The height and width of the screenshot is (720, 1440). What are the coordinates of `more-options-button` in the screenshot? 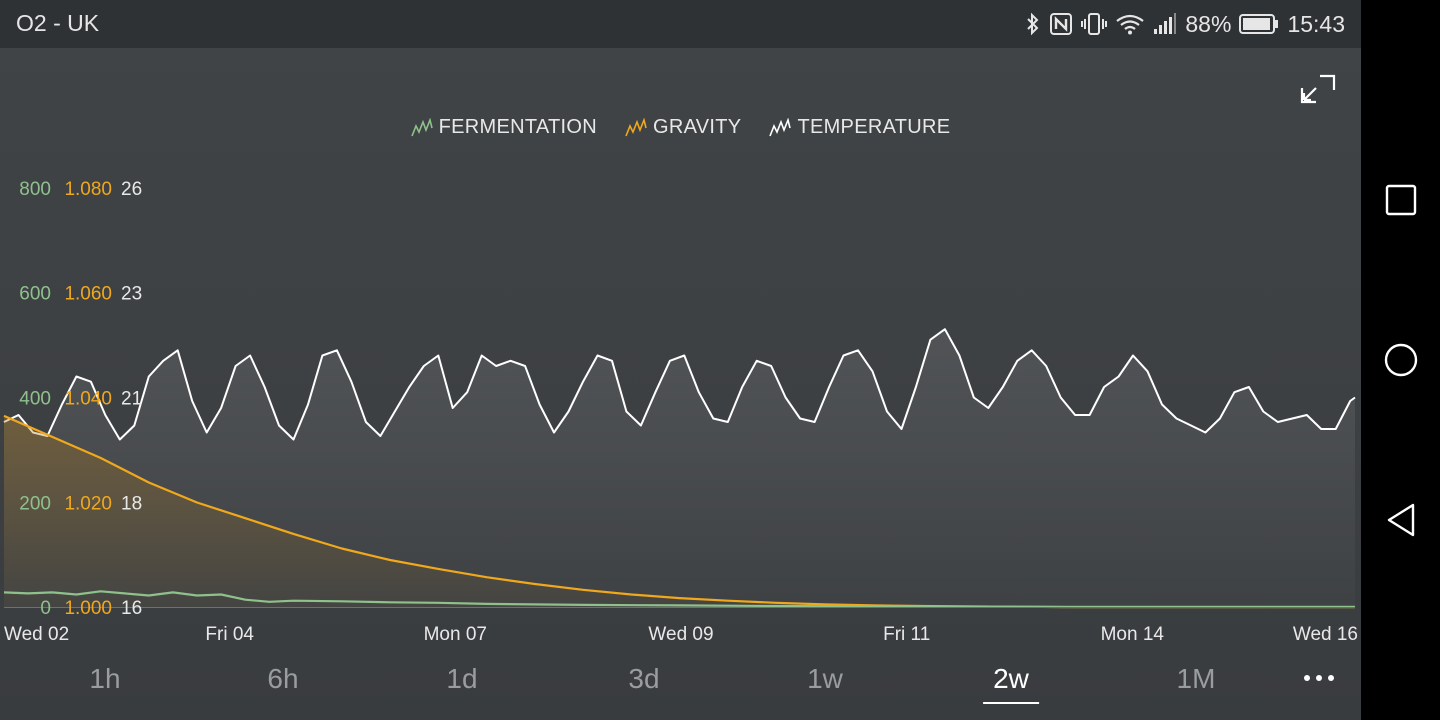 It's located at (1319, 678).